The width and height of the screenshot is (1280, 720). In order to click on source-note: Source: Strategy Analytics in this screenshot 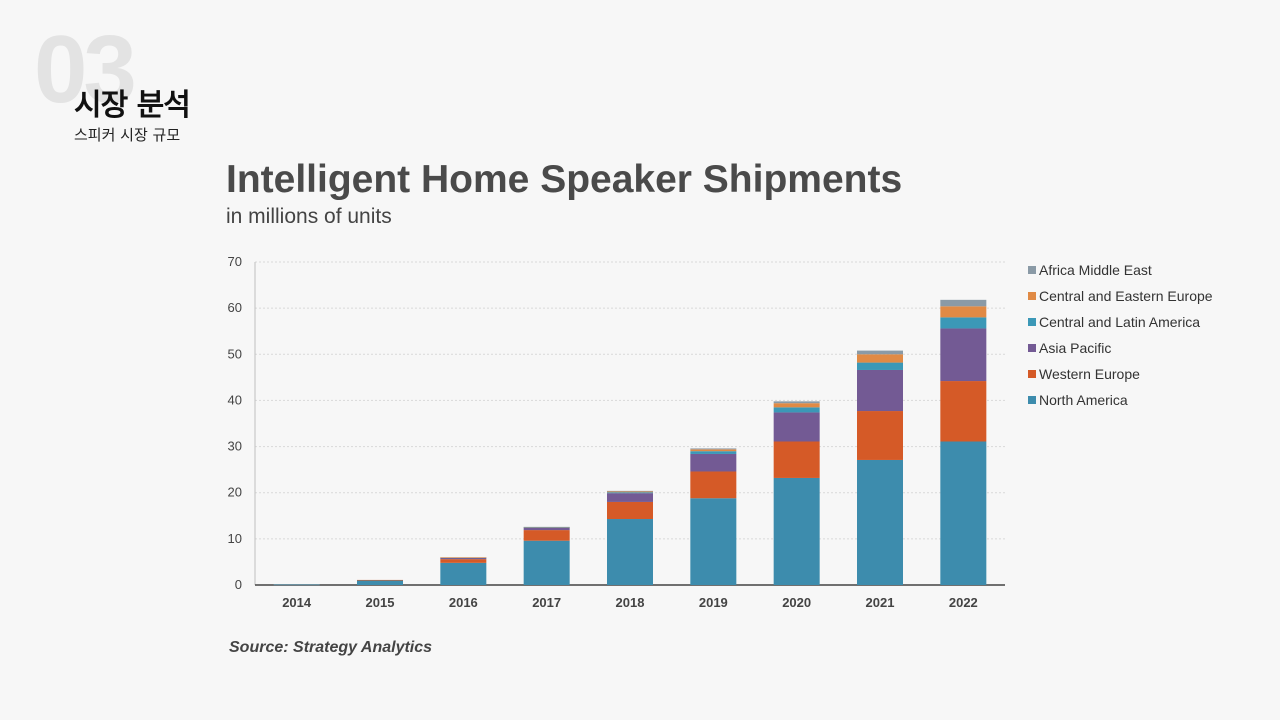, I will do `click(331, 647)`.